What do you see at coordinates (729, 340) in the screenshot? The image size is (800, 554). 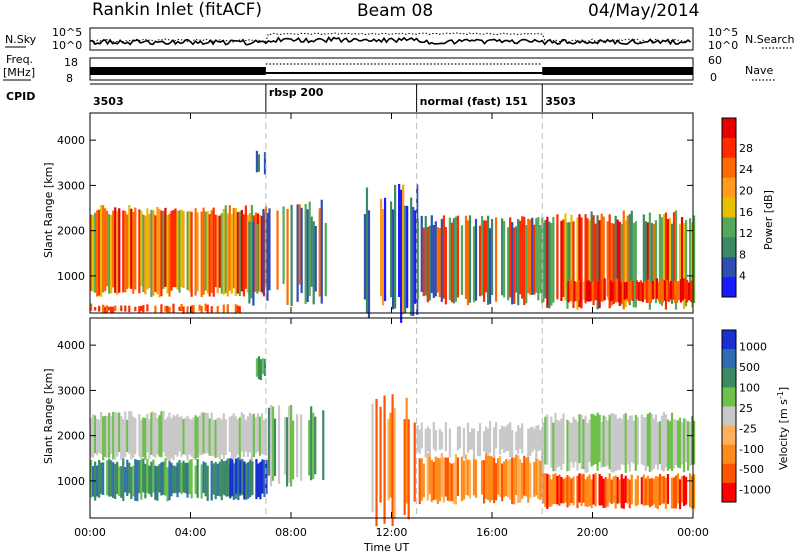 I see `velocity-colorbar-swatch` at bounding box center [729, 340].